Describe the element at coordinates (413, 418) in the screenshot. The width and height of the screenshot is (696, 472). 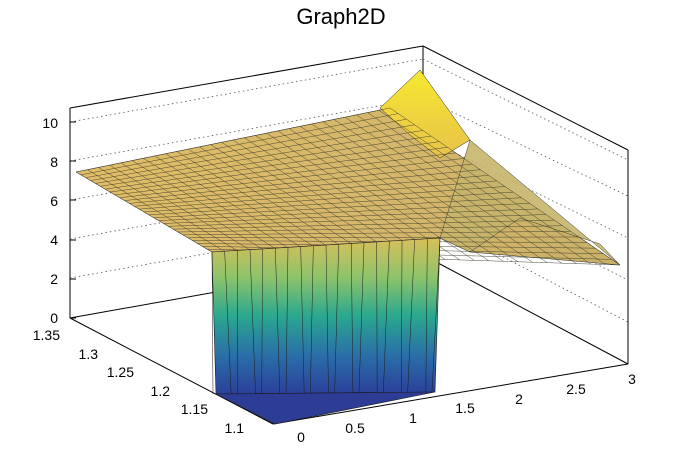
I see `x-tick-label: 1` at that location.